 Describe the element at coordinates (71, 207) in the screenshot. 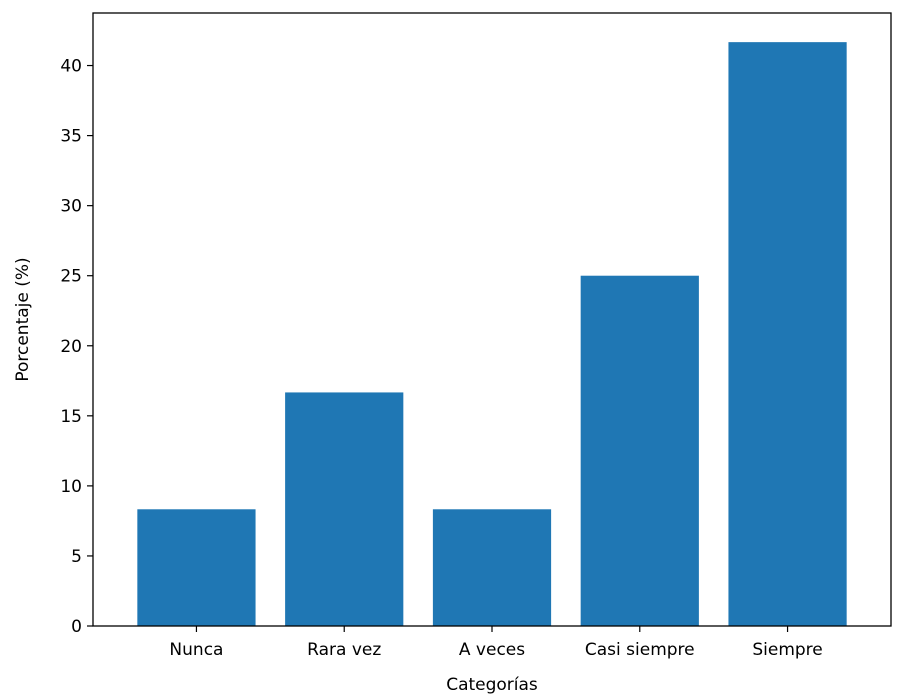

I see `y-tick-label-6: 30` at that location.